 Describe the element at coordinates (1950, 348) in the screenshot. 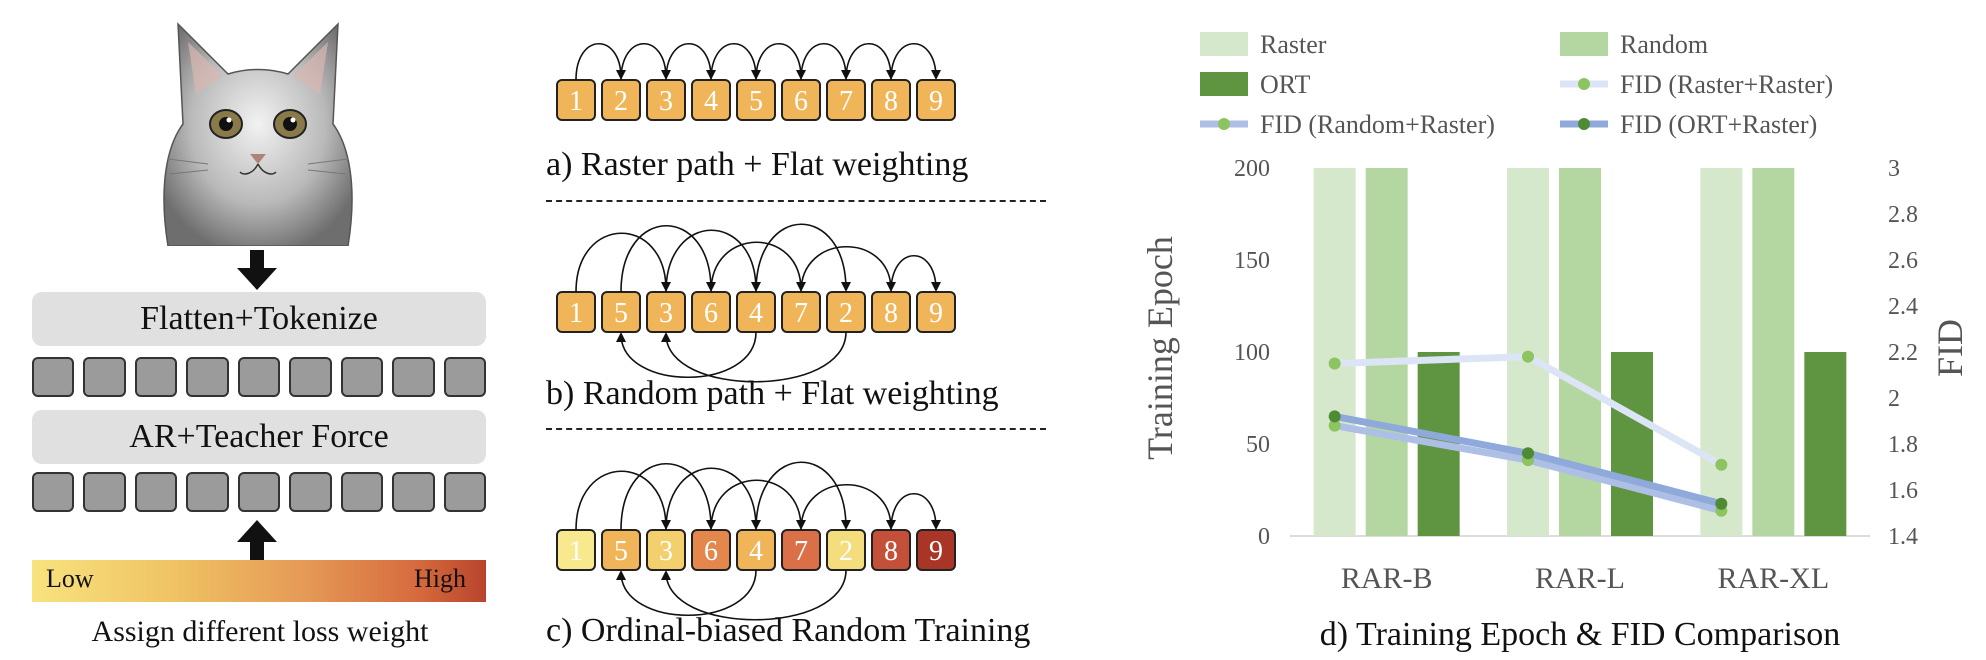

I see `y2-axis-label: FID` at that location.